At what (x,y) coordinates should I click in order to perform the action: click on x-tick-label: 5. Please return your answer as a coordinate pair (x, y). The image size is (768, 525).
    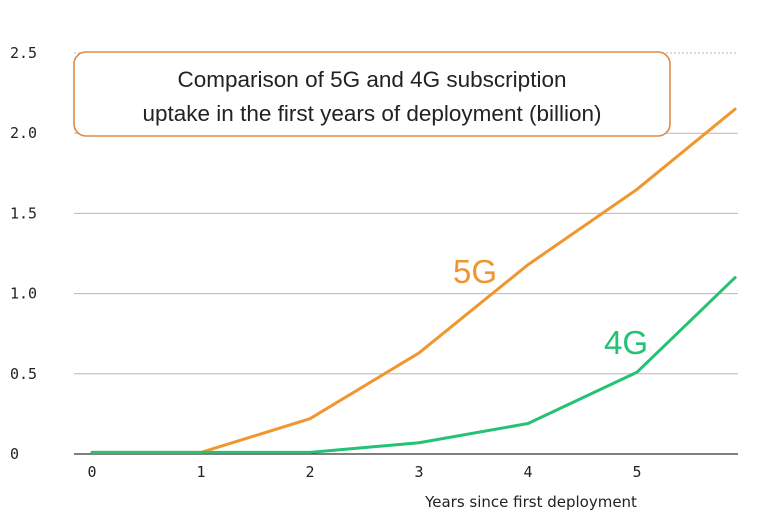
    Looking at the image, I should click on (636, 472).